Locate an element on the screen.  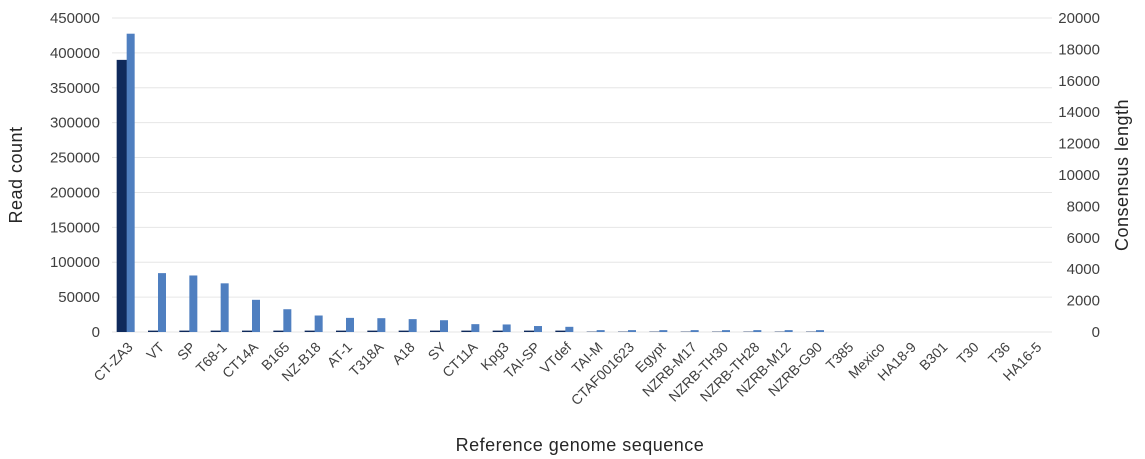
y2-tick-label: 8000 is located at coordinates (1083, 206).